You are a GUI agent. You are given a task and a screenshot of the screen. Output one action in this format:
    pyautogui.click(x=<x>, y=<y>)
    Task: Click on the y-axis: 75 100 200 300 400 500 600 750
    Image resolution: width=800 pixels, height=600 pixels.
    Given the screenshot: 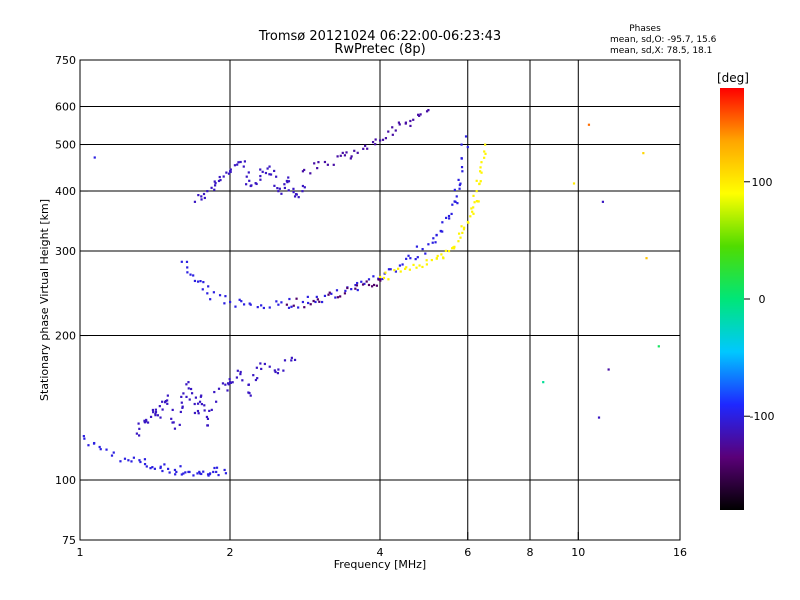 What is the action you would take?
    pyautogui.click(x=71, y=300)
    